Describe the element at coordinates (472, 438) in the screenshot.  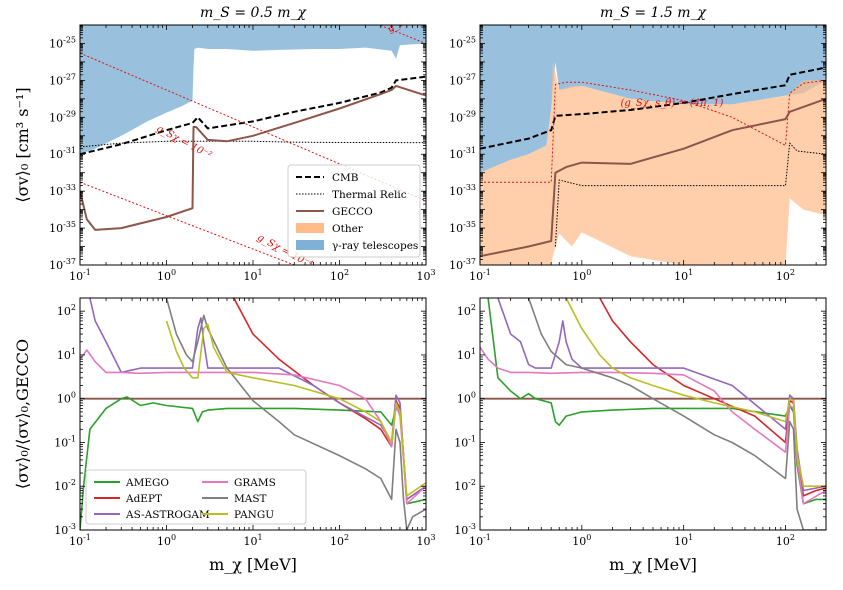
I see `y-tick-exponent: -1` at that location.